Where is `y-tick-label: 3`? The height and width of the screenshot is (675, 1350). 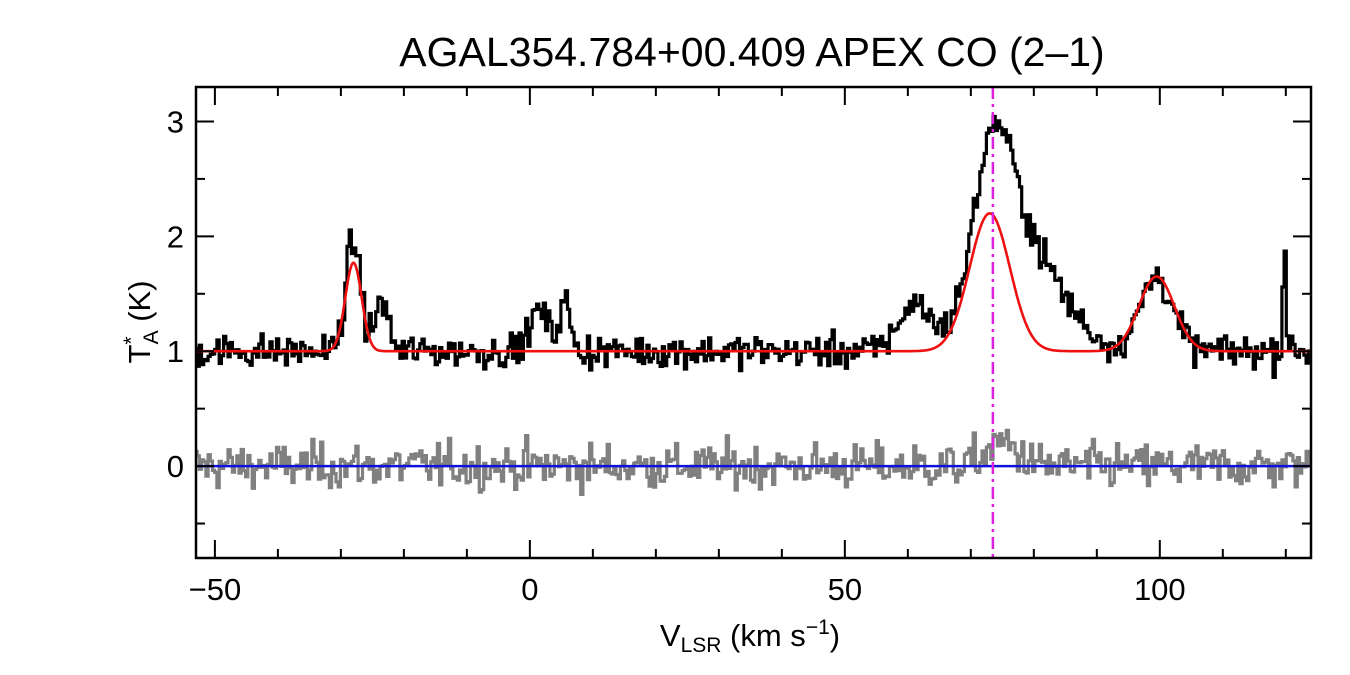
y-tick-label: 3 is located at coordinates (175, 121).